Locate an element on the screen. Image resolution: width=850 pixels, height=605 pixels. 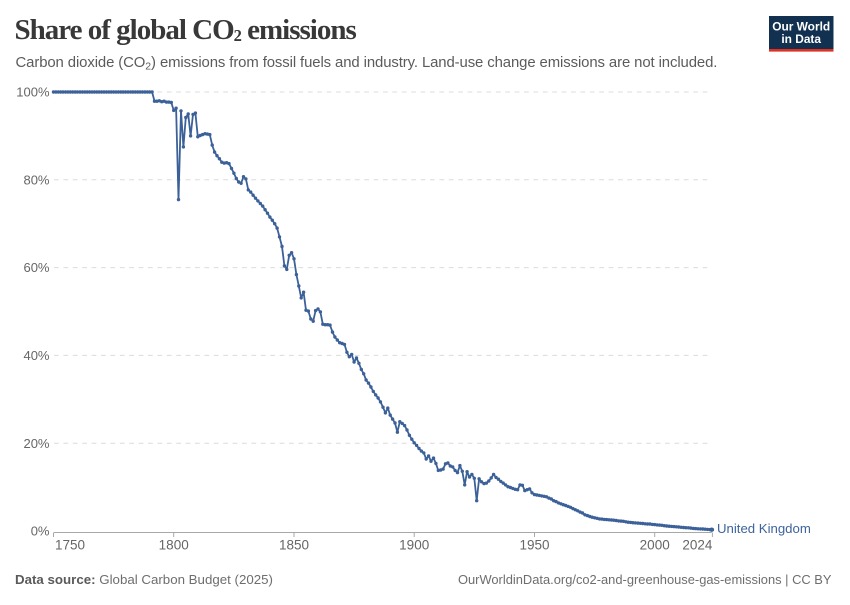
svg-text: 1800 is located at coordinates (174, 545).